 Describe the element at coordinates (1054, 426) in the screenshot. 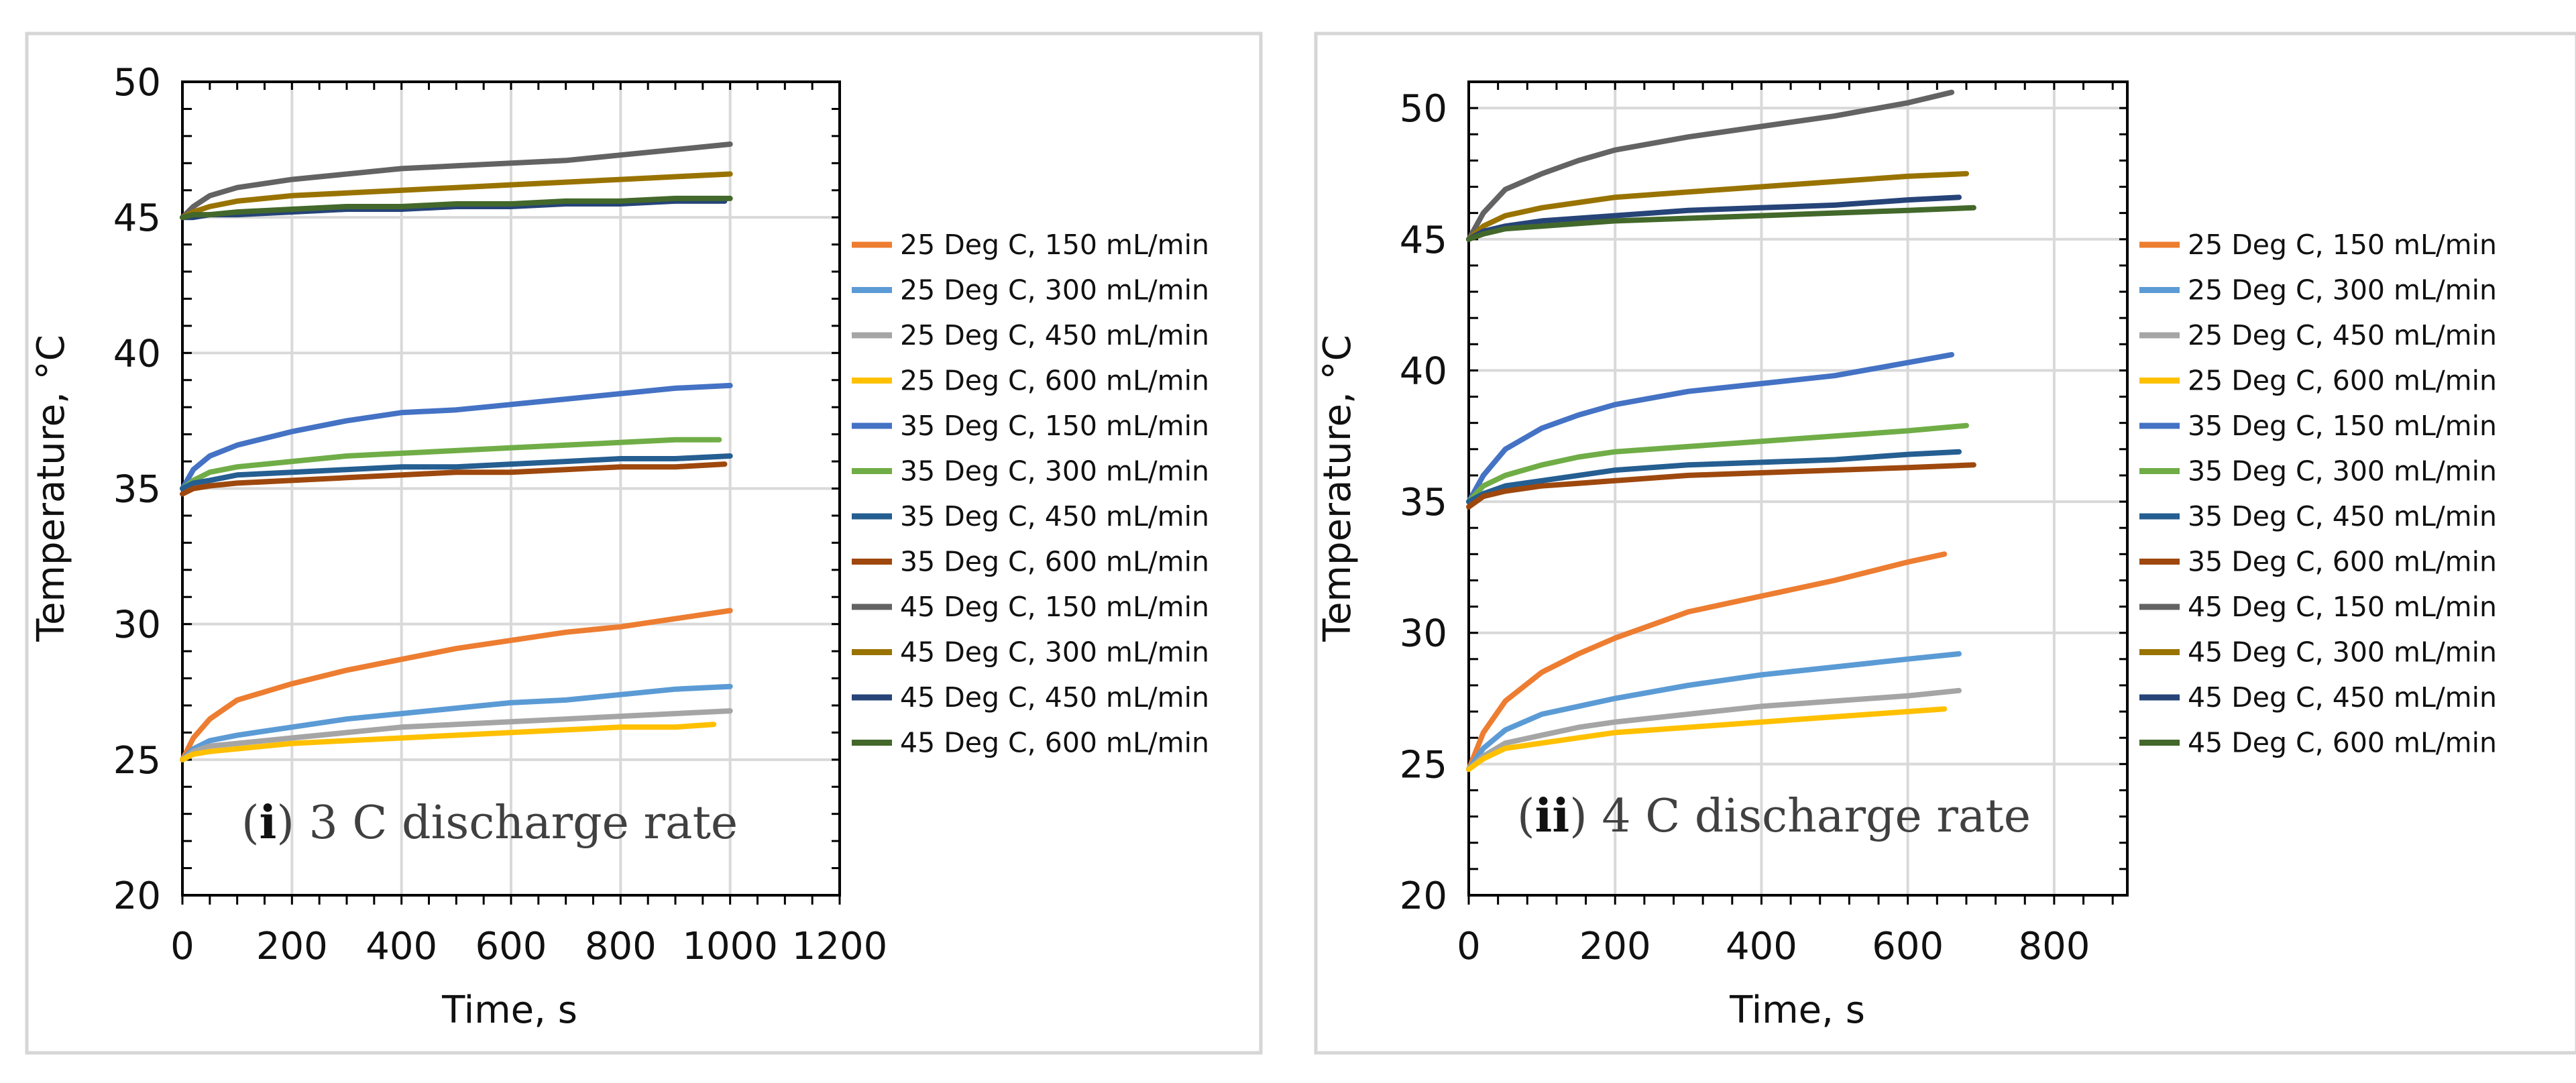

I see `legend-label: 35 Deg C, 150 mL/min` at that location.